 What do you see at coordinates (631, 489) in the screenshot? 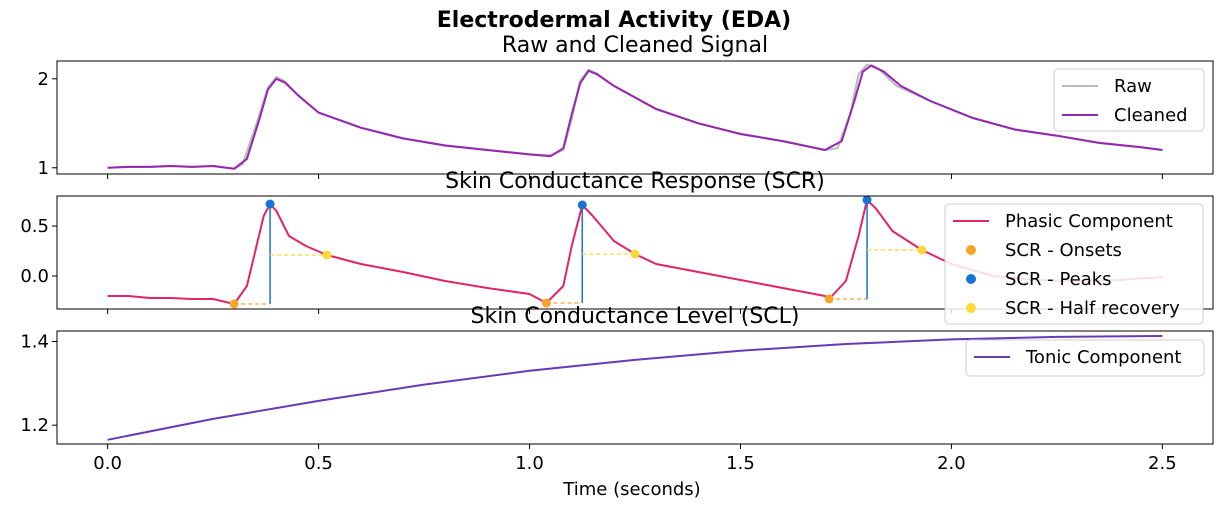
I see `x-axis-label: Time (seconds)` at bounding box center [631, 489].